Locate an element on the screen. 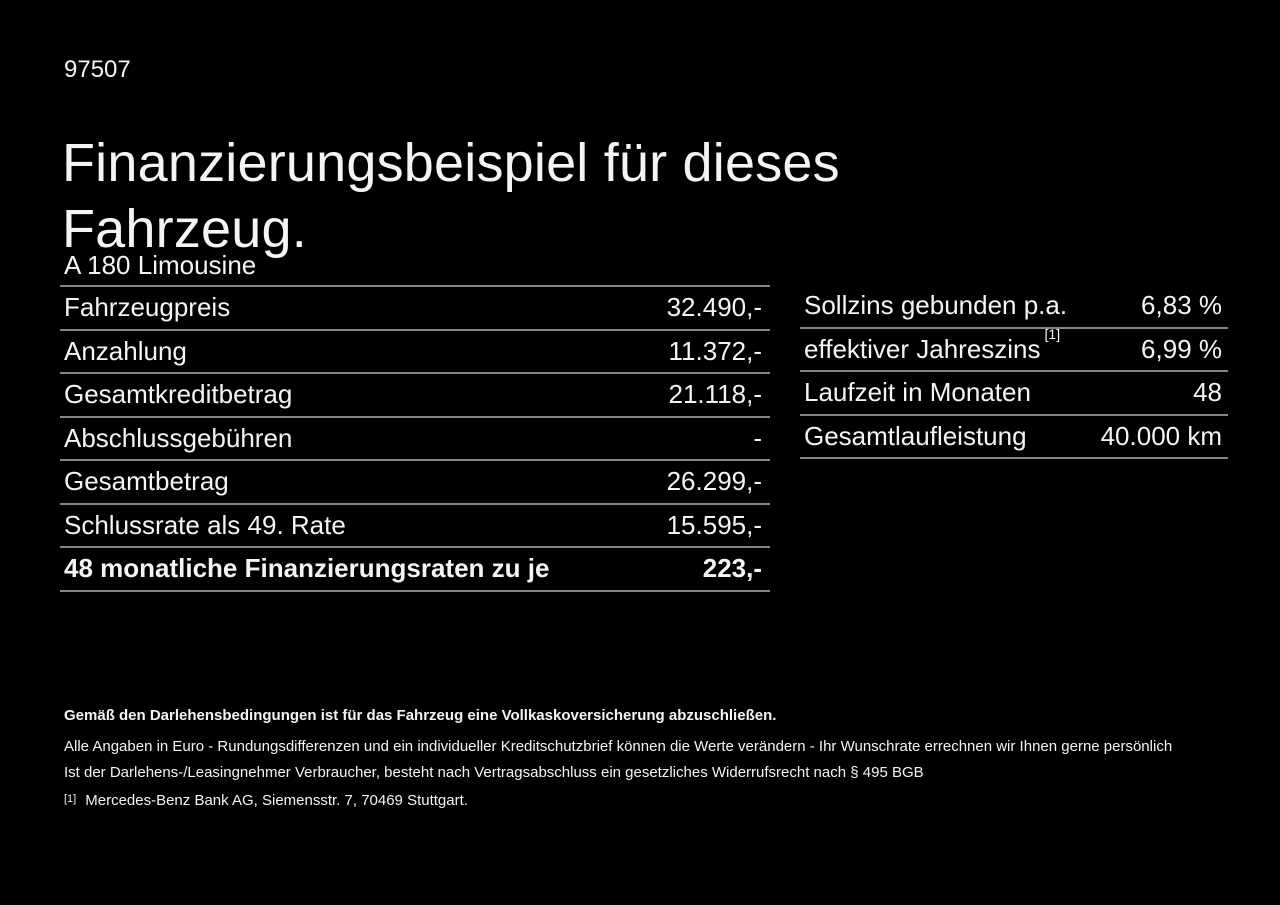  row-label: Gesamtlaufleistung is located at coordinates (915, 435).